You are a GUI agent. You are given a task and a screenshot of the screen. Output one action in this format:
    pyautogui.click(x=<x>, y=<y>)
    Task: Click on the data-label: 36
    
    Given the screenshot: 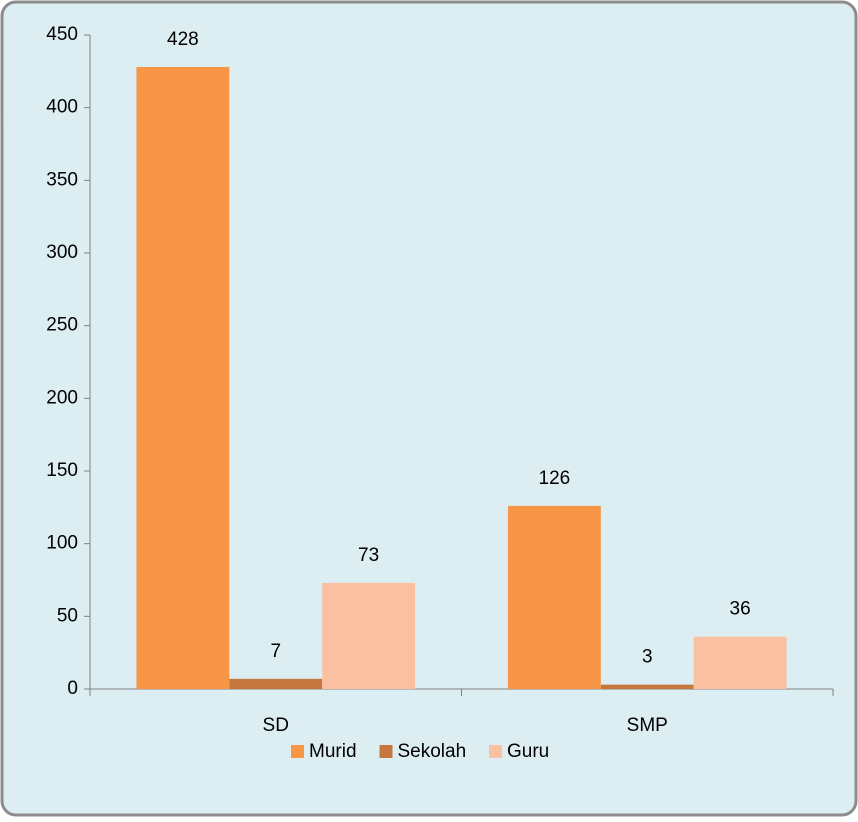 What is the action you would take?
    pyautogui.click(x=740, y=609)
    